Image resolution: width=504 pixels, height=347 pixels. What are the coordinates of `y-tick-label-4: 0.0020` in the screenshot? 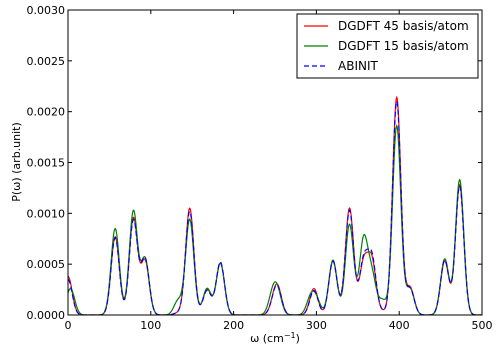 It's located at (46, 112).